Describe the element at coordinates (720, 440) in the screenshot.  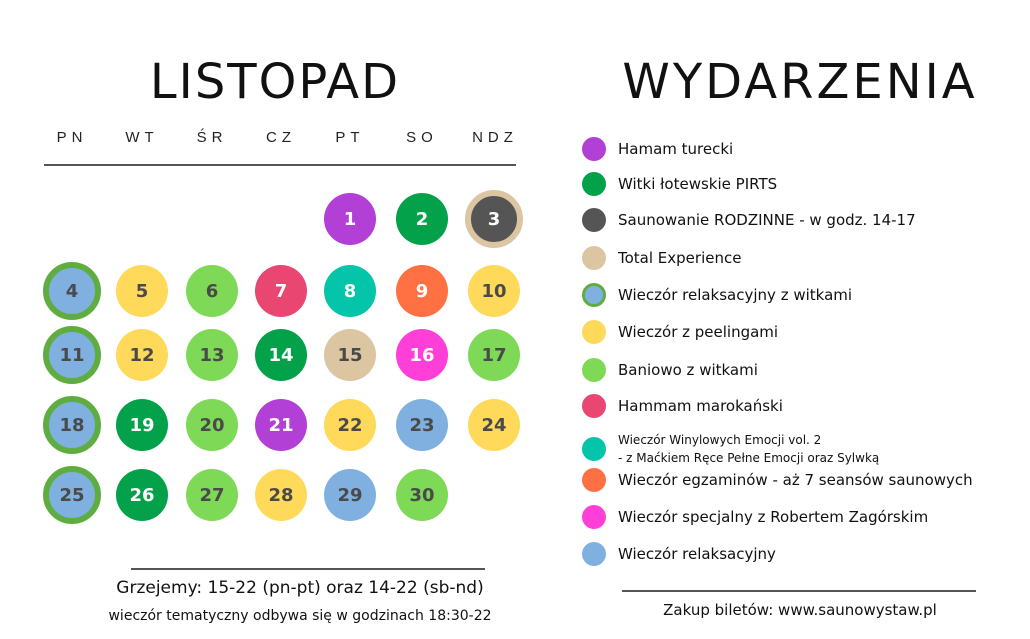
I see `legend-label-line: Wieczór Winylowych Emocji vol. 2` at that location.